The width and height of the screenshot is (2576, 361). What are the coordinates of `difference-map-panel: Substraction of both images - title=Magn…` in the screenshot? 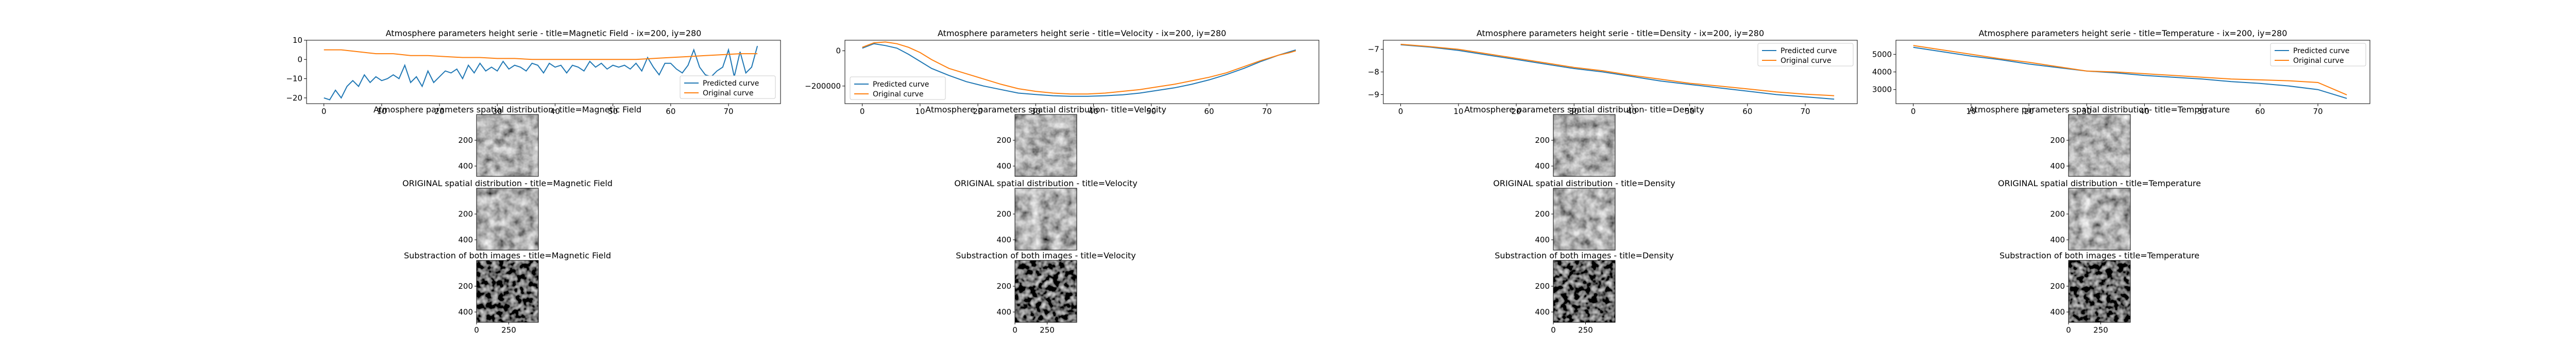 It's located at (507, 293).